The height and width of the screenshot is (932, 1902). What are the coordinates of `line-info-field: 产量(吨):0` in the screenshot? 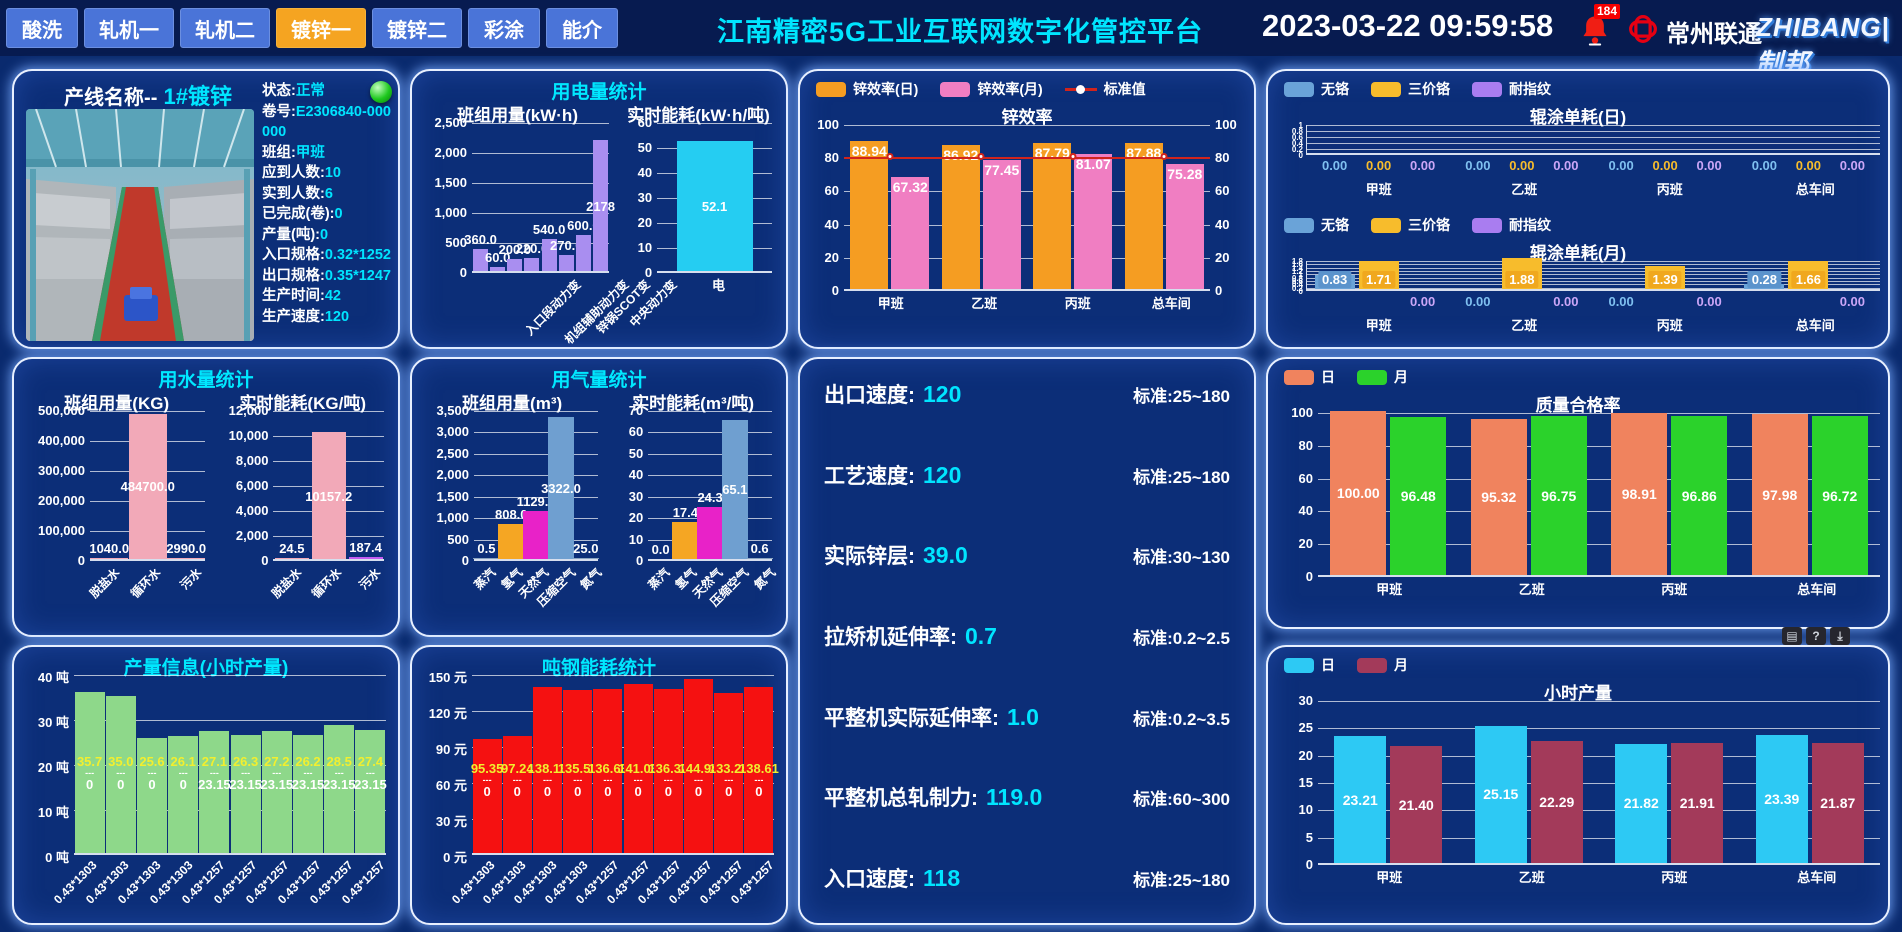 It's located at (295, 234).